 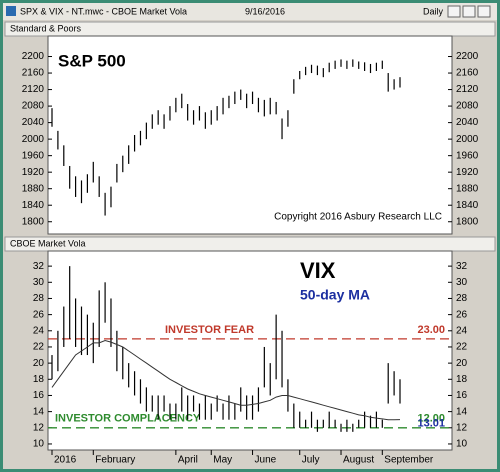 I want to click on panel-title: Standard & Poors, so click(x=46, y=28).